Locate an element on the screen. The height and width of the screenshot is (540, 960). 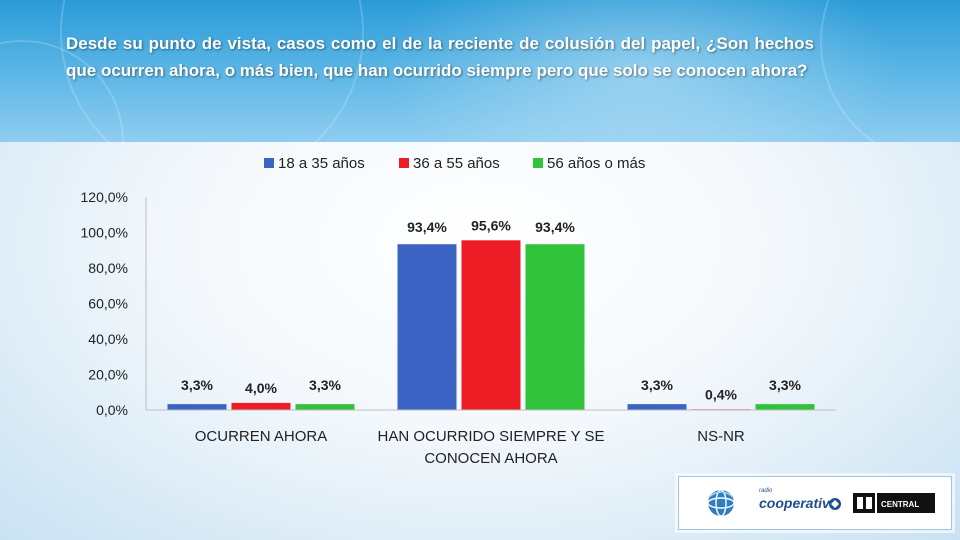
sponsor-logos: radio cooperativa CENTRAL is located at coordinates (815, 503).